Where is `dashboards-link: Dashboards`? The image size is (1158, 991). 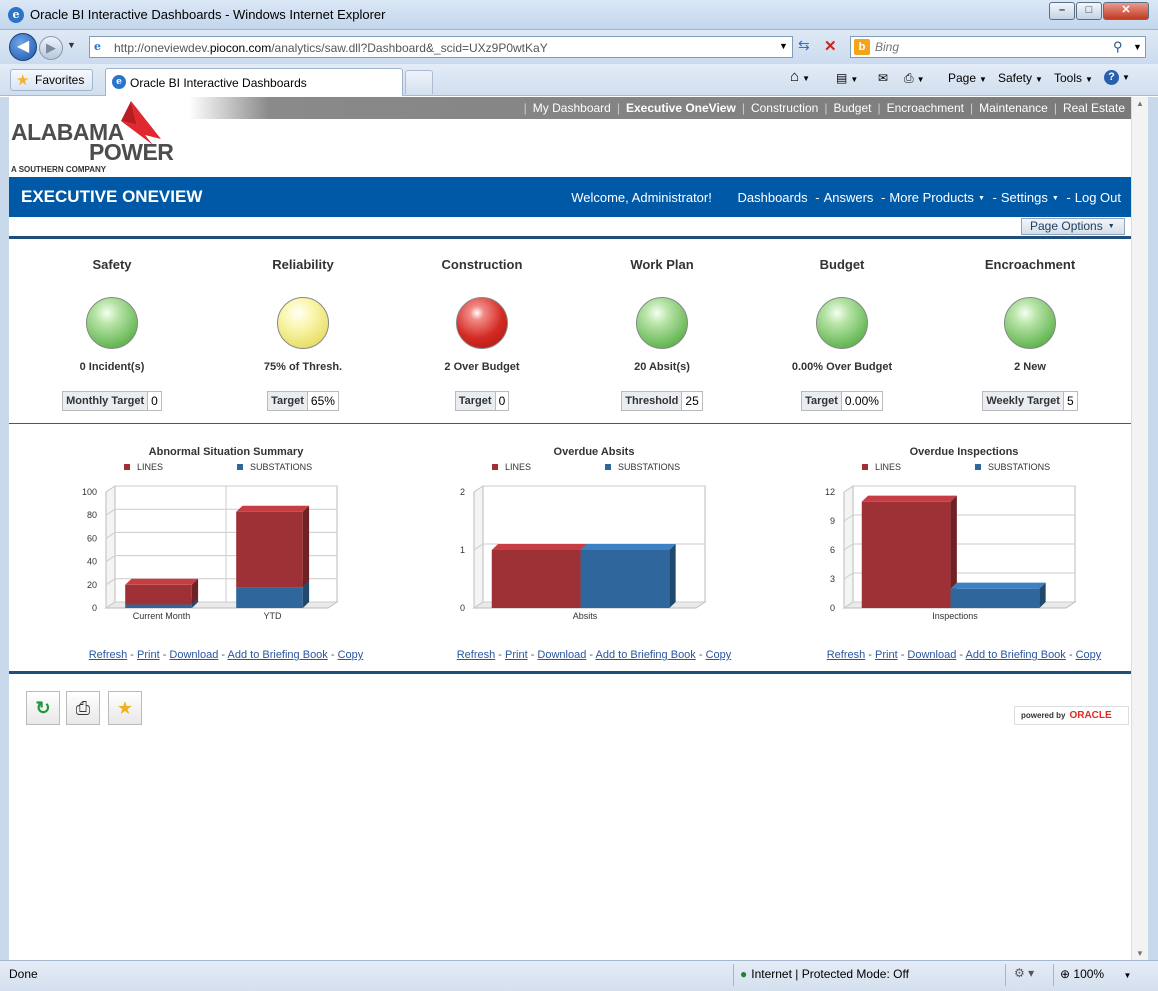
dashboards-link: Dashboards is located at coordinates (772, 197).